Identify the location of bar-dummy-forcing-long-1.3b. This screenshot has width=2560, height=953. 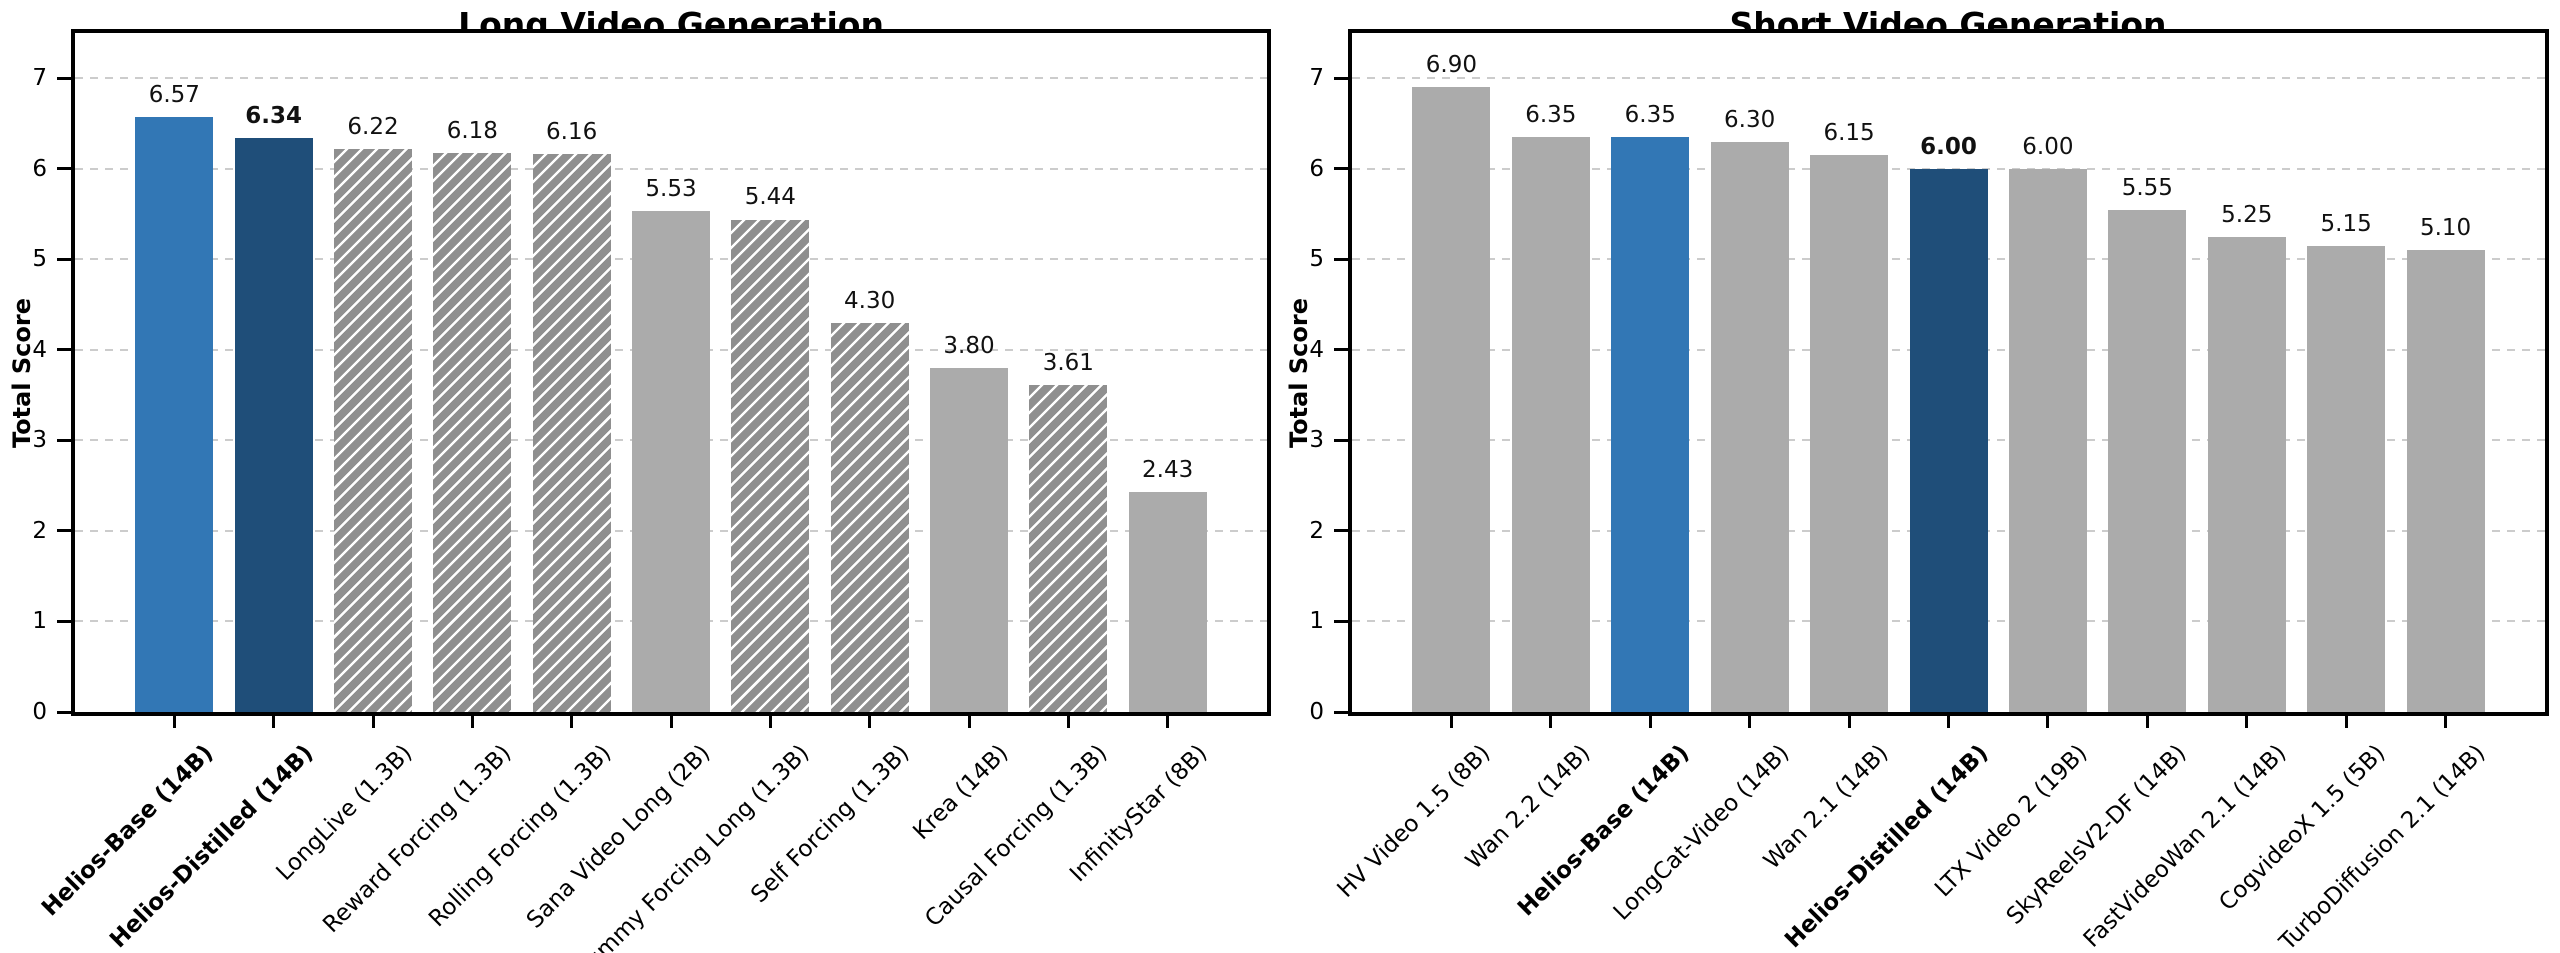
(770, 465).